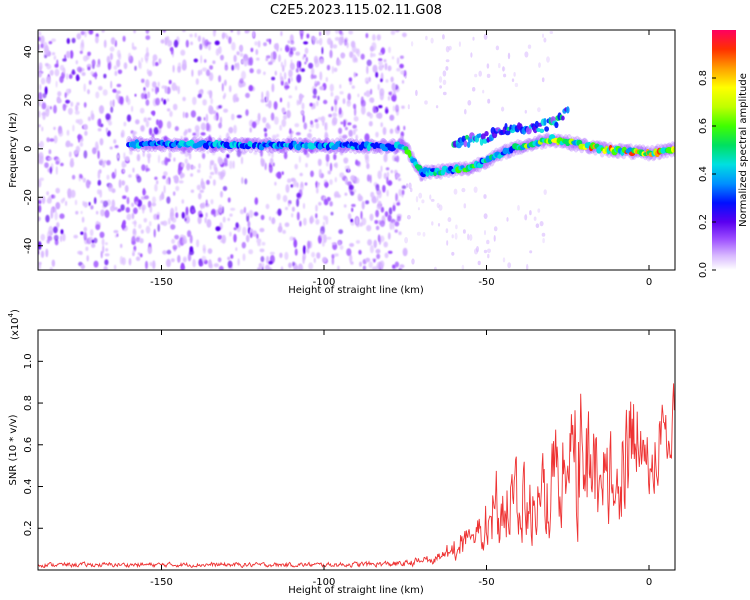 Image resolution: width=750 pixels, height=600 pixels. Describe the element at coordinates (703, 222) in the screenshot. I see `colorbar-tick-label: 0.2` at that location.